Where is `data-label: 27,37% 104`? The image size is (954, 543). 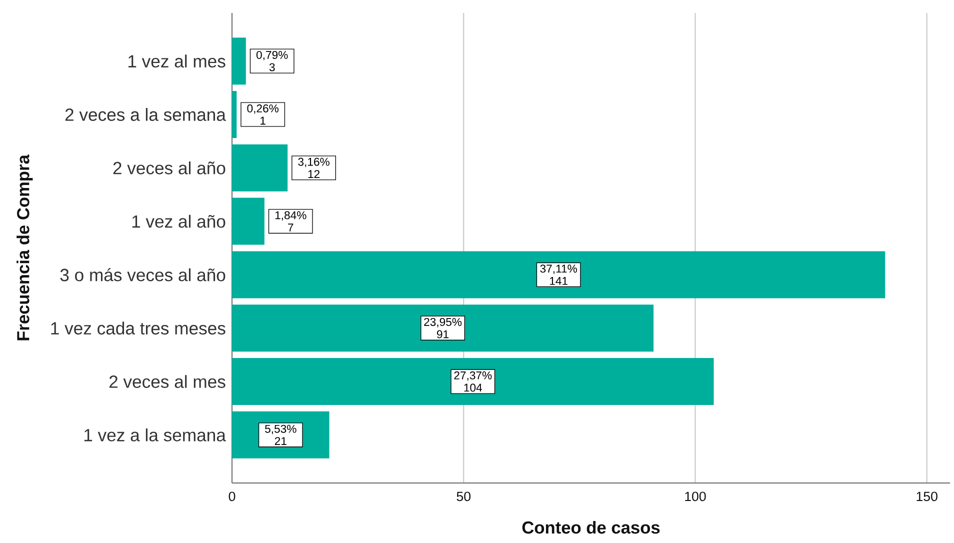 data-label: 27,37% 104 is located at coordinates (473, 381).